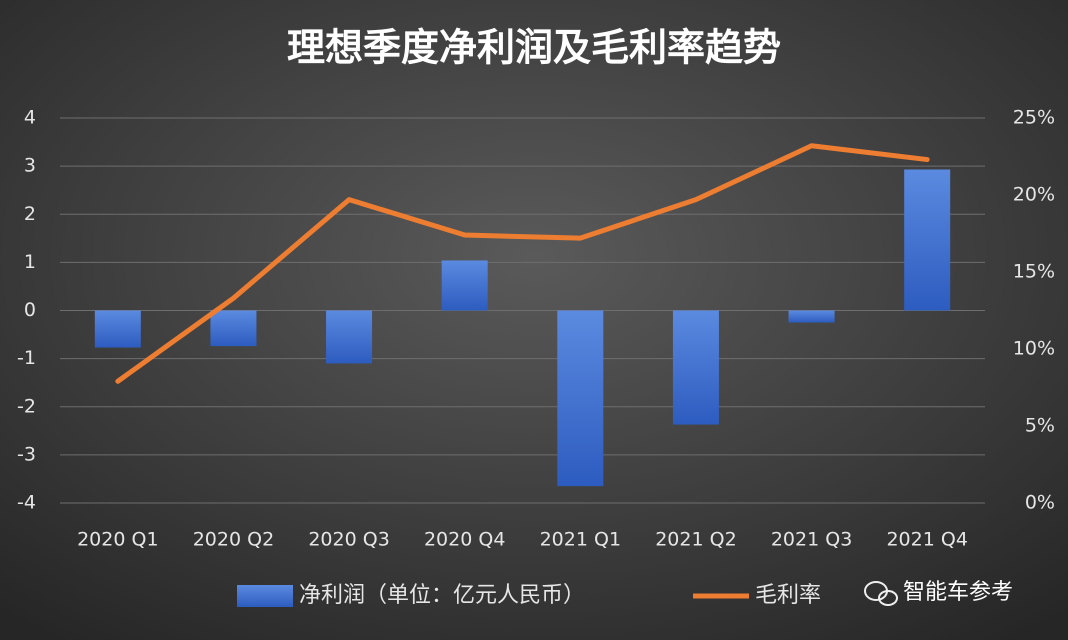 This screenshot has height=640, width=1068. I want to click on y2-tick-label: 15%, so click(1034, 272).